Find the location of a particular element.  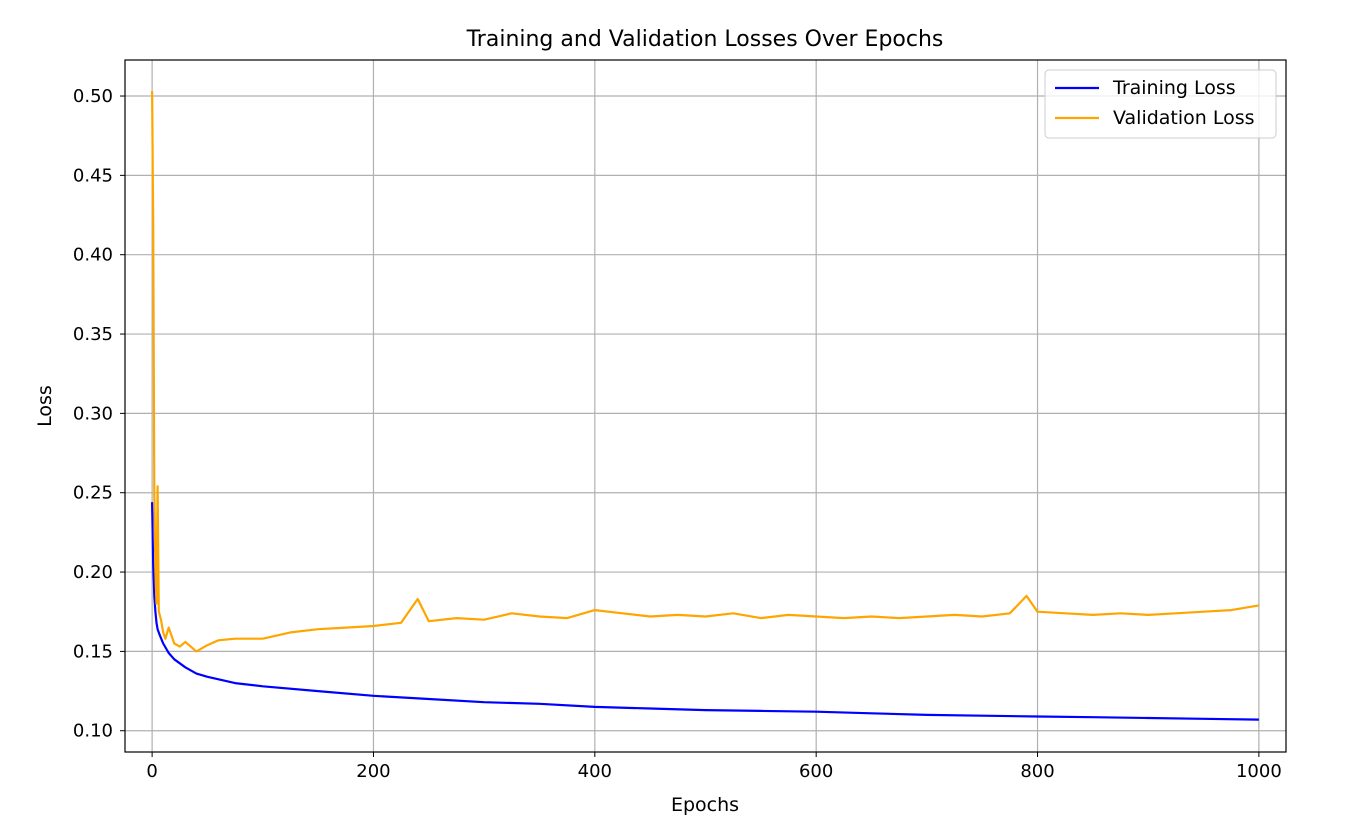

legend: Training Loss Validation Loss is located at coordinates (1160, 104).